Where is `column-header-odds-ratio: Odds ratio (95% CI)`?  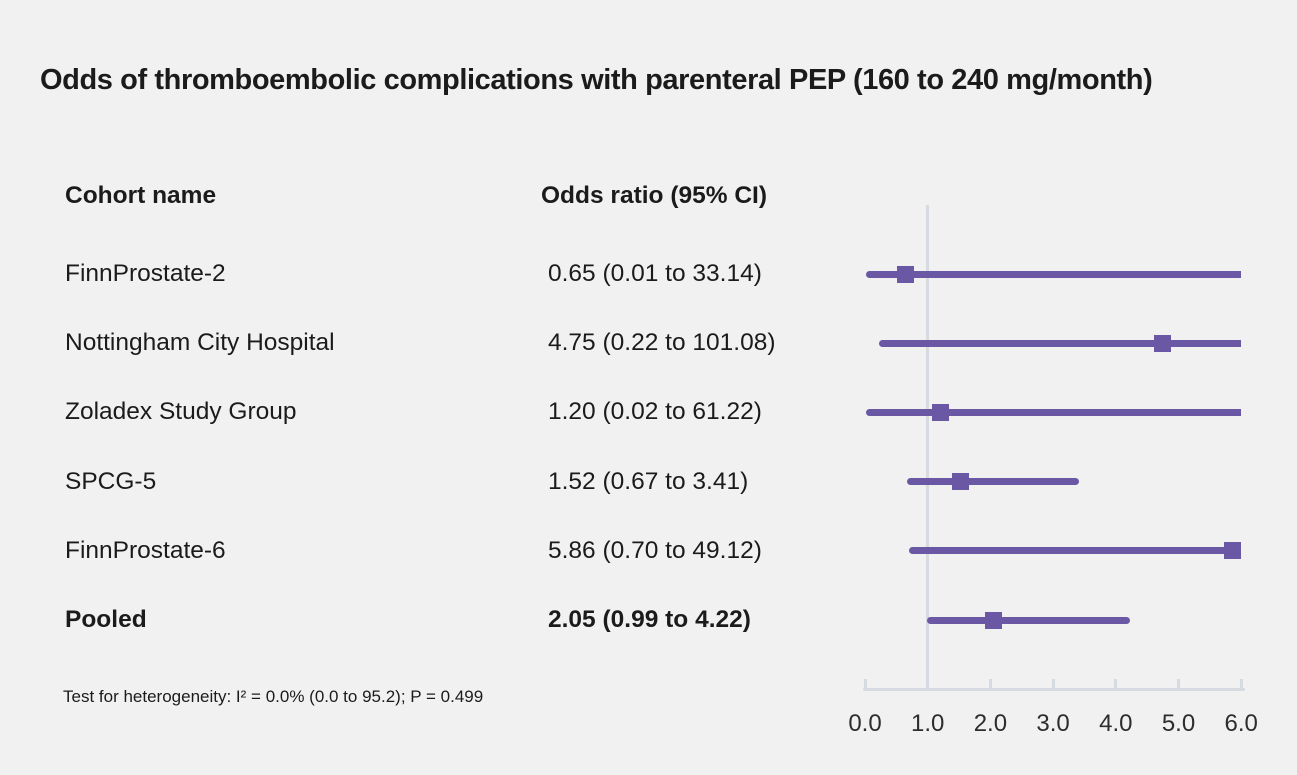
column-header-odds-ratio: Odds ratio (95% CI) is located at coordinates (654, 195).